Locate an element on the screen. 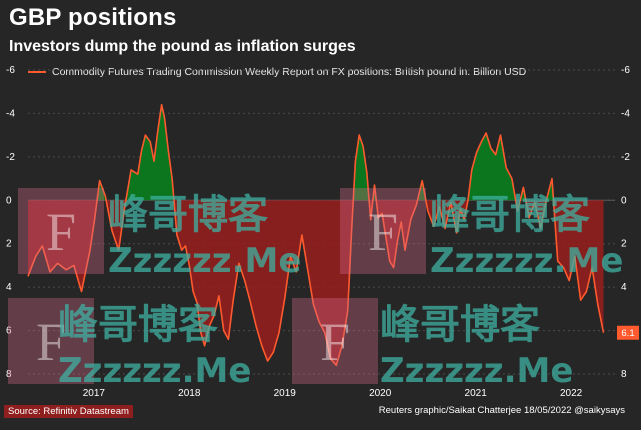  last-value-label: 6.1 is located at coordinates (627, 333).